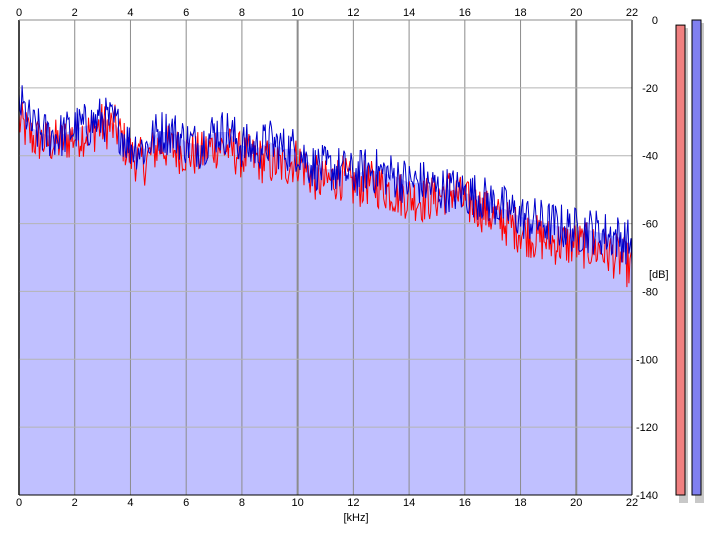 Image resolution: width=716 pixels, height=535 pixels. Describe the element at coordinates (650, 225) in the screenshot. I see `y-tick-label: -60` at that location.